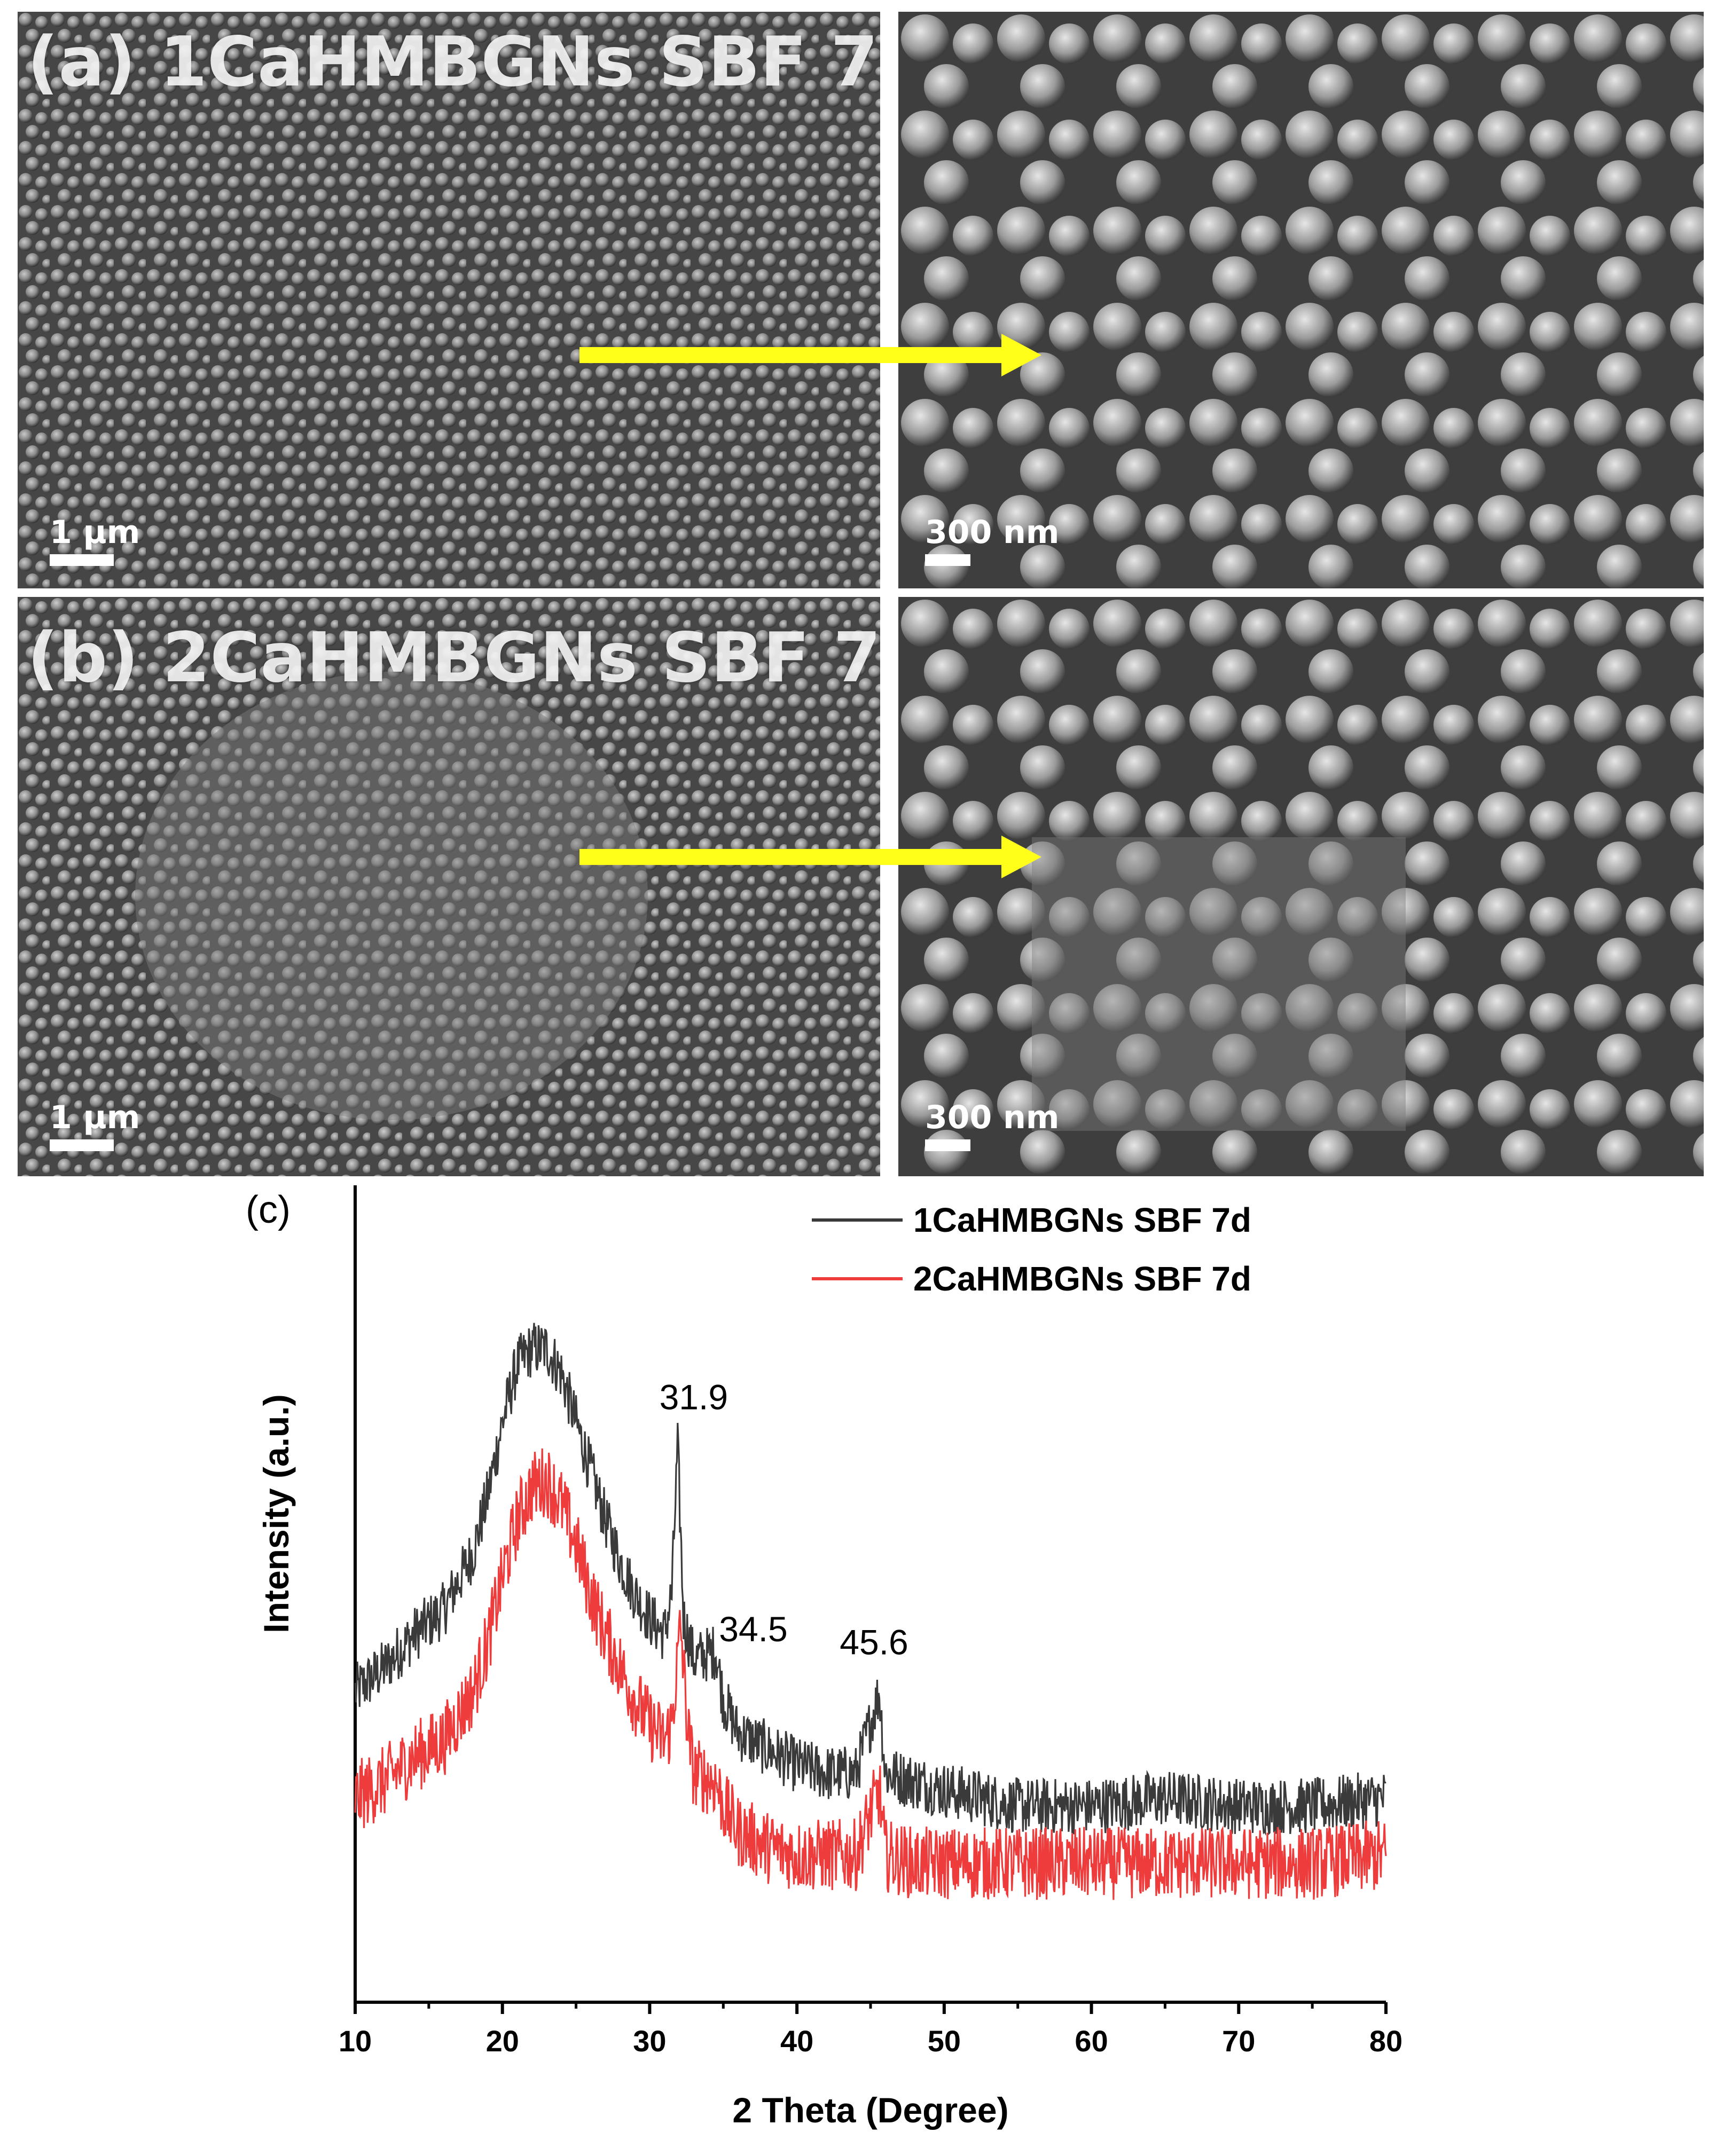 The height and width of the screenshot is (2156, 1716). Describe the element at coordinates (944, 2041) in the screenshot. I see `x-tick-label: 50` at that location.